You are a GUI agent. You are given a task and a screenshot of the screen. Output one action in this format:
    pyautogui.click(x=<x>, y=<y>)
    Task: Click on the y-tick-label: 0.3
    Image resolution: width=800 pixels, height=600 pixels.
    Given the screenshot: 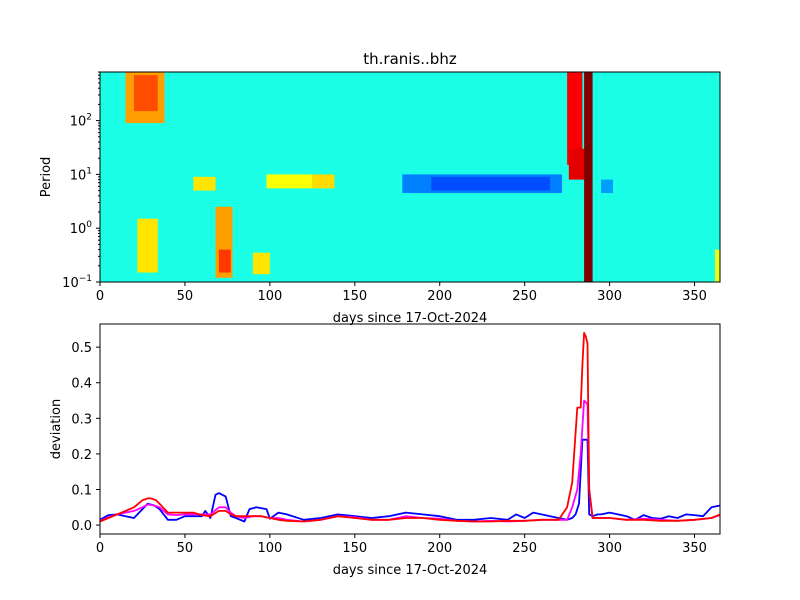 What is the action you would take?
    pyautogui.click(x=81, y=419)
    